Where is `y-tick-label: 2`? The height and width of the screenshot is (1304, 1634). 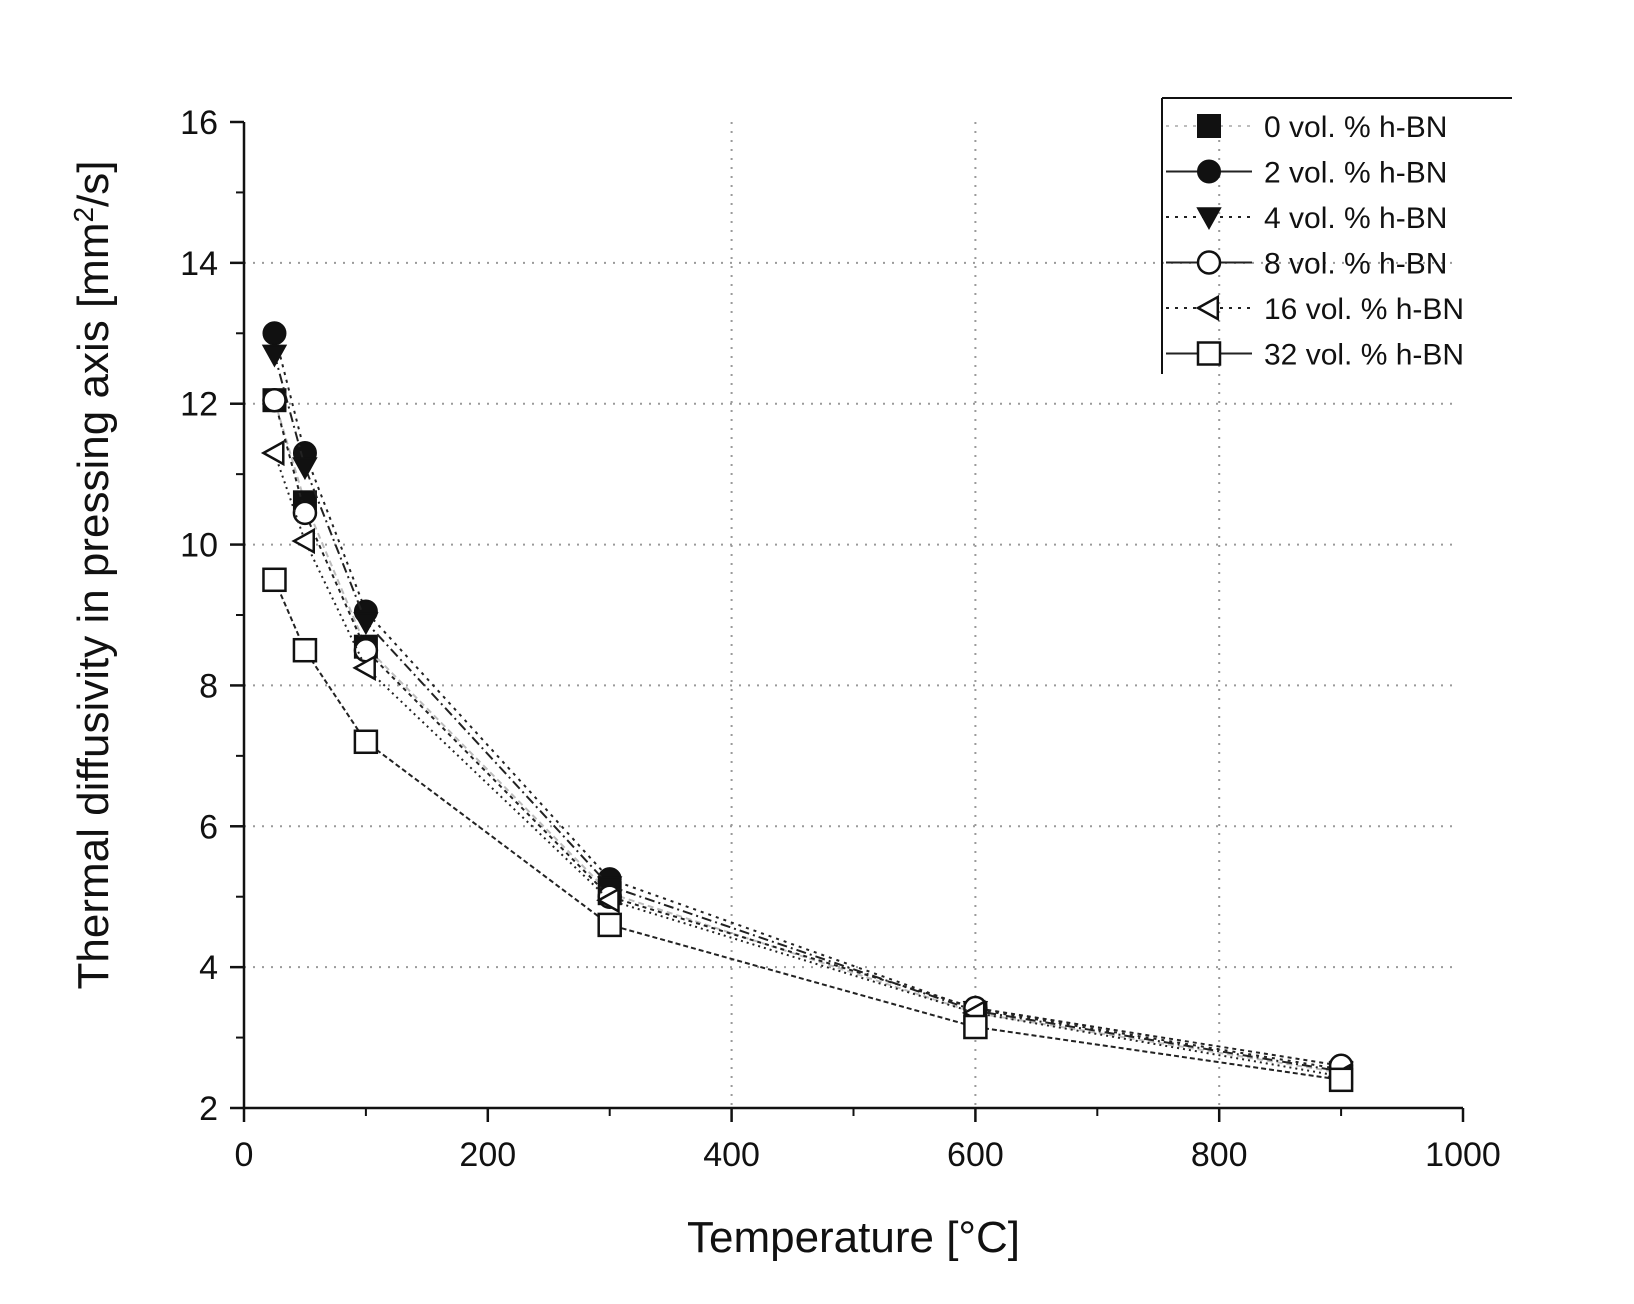
y-tick-label: 2 is located at coordinates (208, 1109).